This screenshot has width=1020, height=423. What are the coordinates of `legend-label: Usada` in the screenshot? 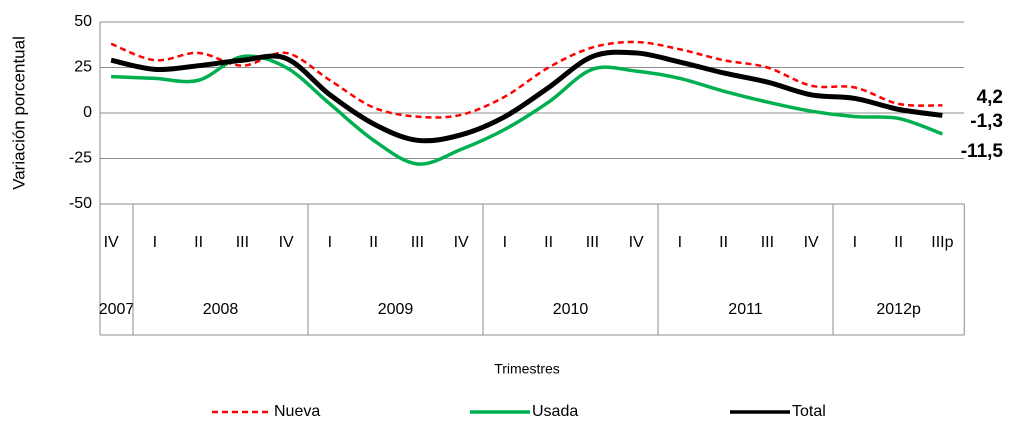 It's located at (555, 411).